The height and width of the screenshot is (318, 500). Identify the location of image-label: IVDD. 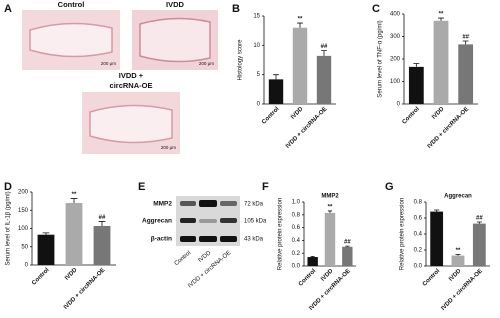
(175, 4).